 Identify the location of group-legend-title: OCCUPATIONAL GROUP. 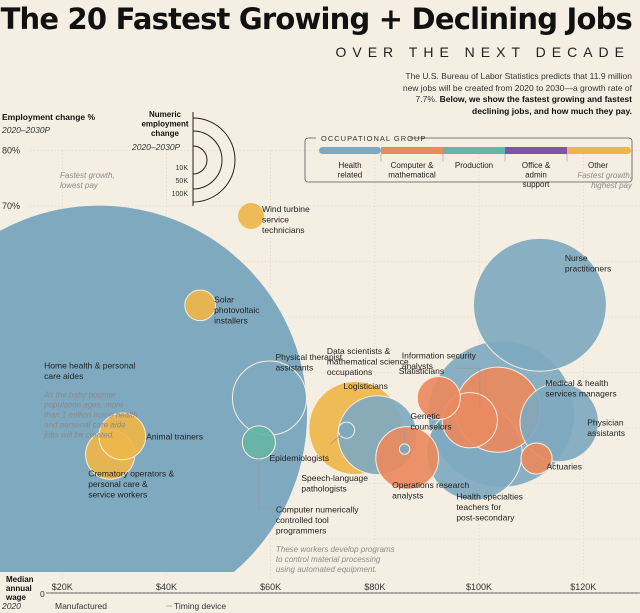
(373, 138).